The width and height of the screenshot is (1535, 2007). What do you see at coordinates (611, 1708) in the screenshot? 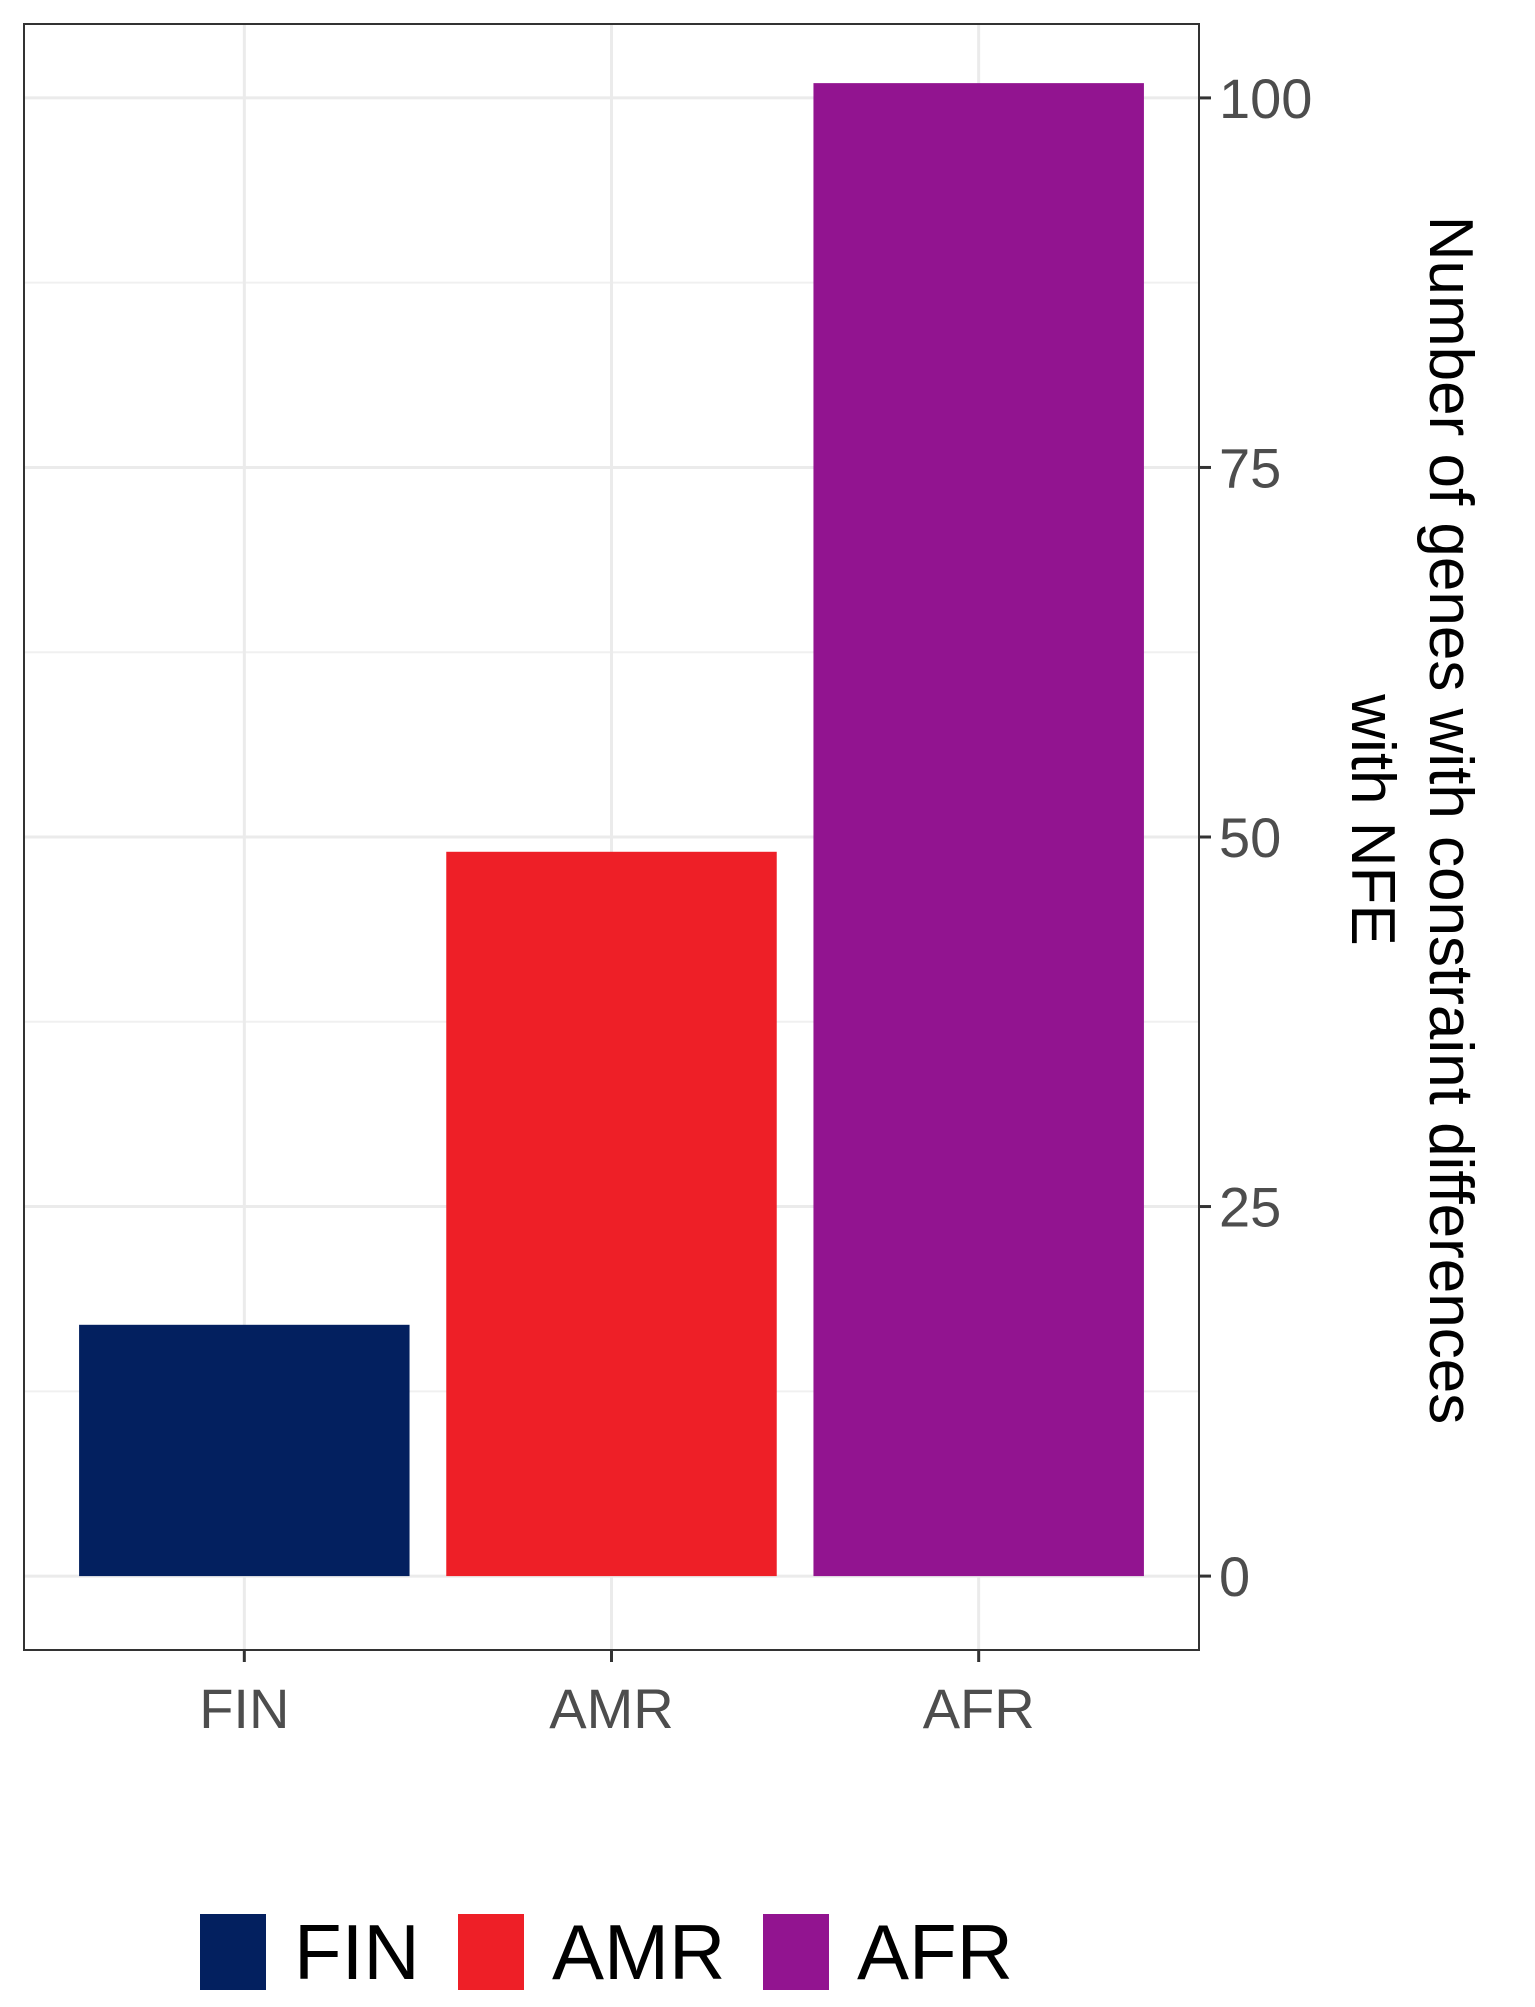
I see `x-tick-label-amr: AMR` at bounding box center [611, 1708].